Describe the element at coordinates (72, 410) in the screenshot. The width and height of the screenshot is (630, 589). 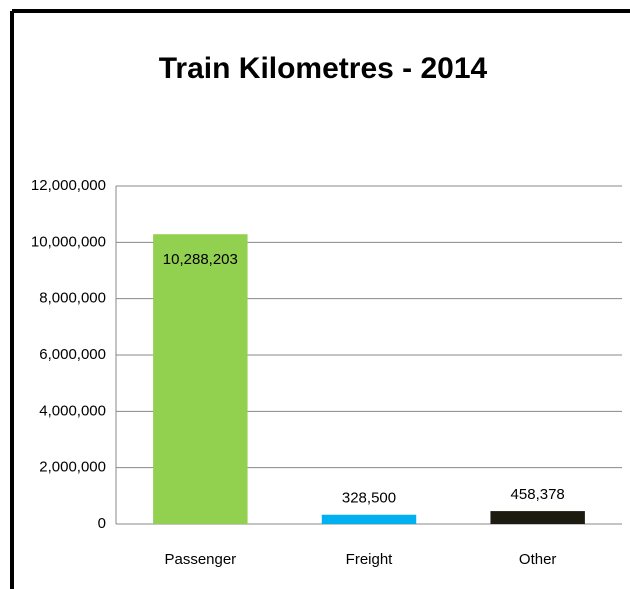
I see `y-tick-label: 4,000,000` at that location.